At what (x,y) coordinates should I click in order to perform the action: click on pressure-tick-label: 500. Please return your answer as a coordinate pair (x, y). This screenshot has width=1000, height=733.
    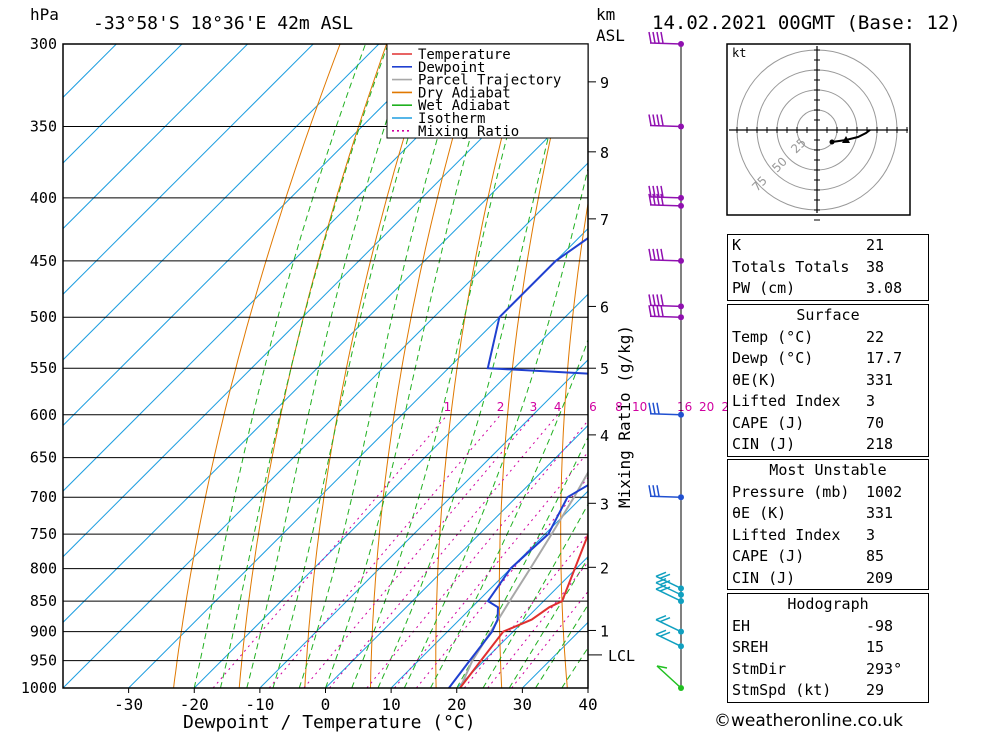
    Looking at the image, I should click on (43, 317).